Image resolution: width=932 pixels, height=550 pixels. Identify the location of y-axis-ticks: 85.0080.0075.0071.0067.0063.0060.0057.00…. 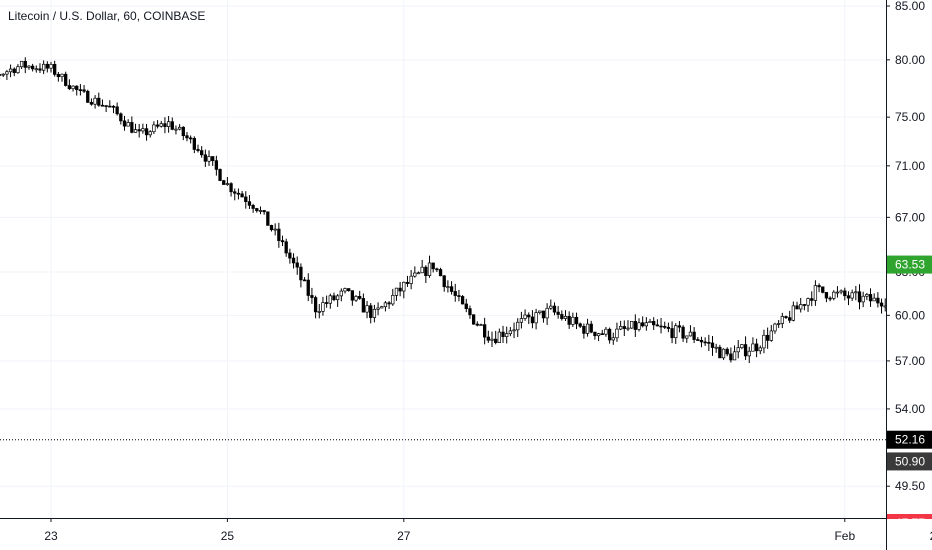
(905, 246).